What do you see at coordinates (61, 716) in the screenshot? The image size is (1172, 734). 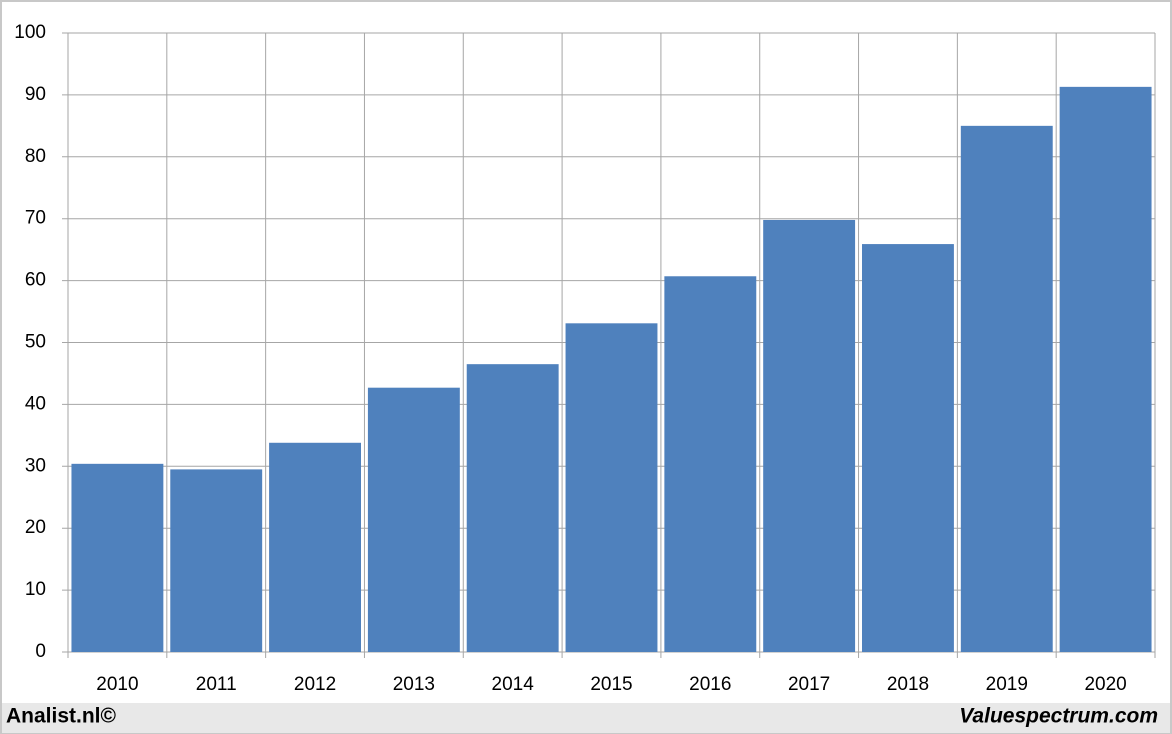 I see `footer-left: Analist.nl©` at bounding box center [61, 716].